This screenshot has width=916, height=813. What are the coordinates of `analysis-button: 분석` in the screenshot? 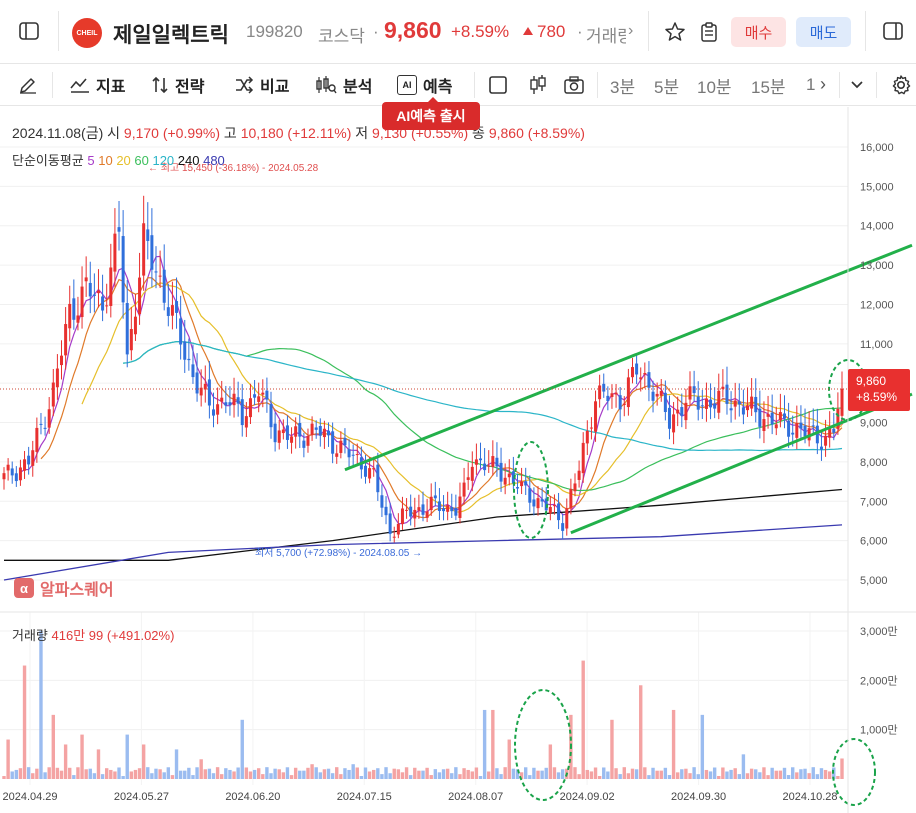 It's located at (343, 85).